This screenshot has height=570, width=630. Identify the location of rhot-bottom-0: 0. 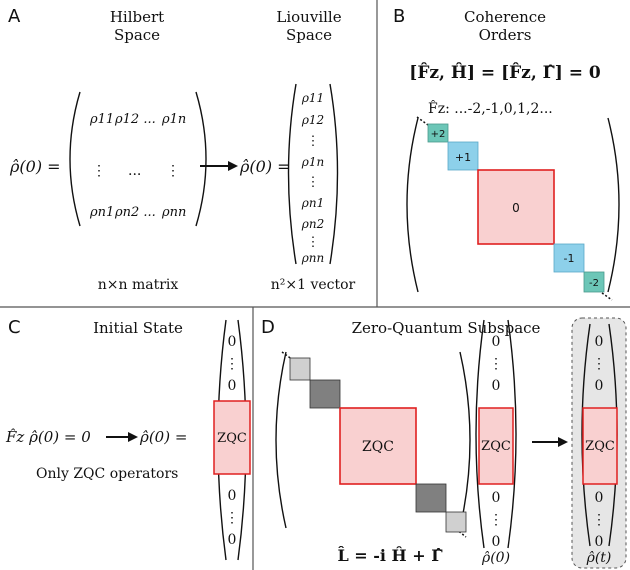
(599, 498).